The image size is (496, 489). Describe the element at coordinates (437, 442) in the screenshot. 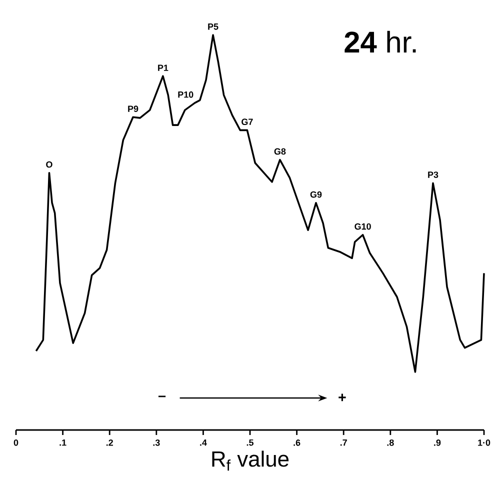

I see `x-tick-label: .9` at that location.